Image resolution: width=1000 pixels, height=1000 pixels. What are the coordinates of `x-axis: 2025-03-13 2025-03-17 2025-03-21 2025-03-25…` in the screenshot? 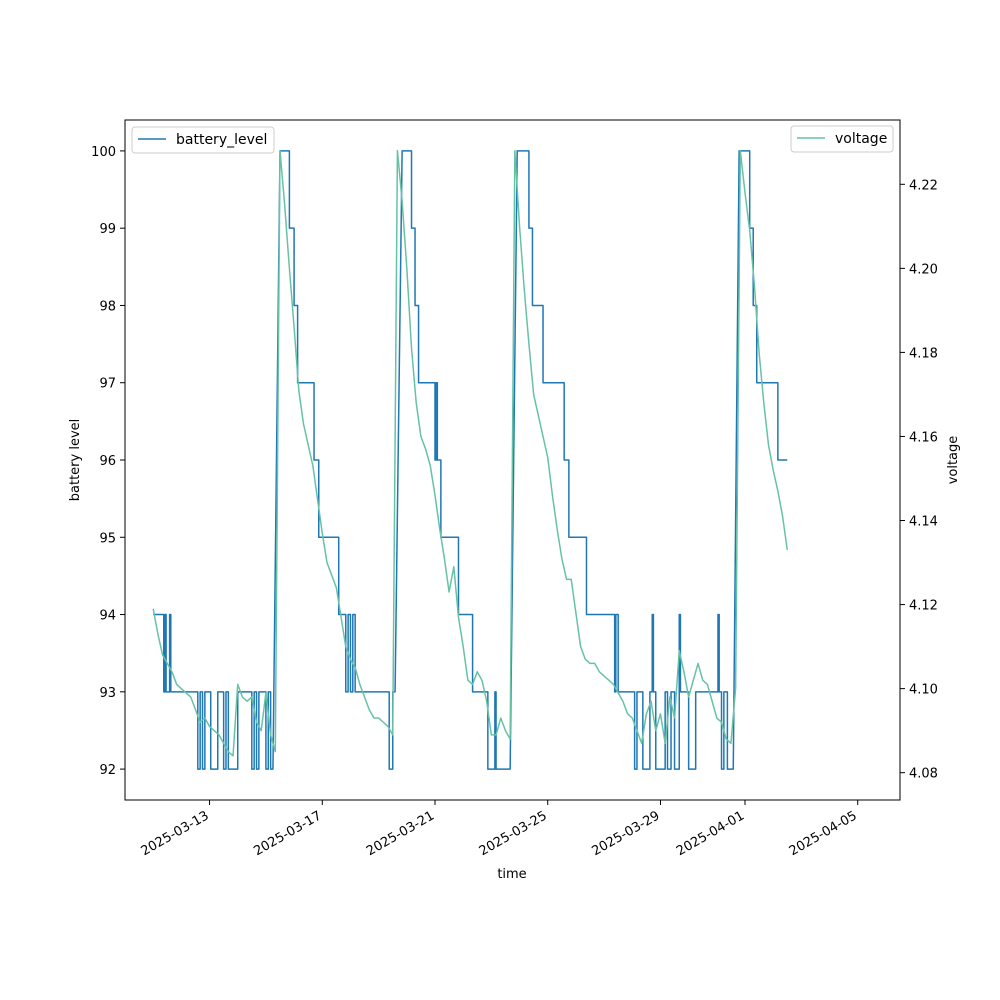 It's located at (499, 829).